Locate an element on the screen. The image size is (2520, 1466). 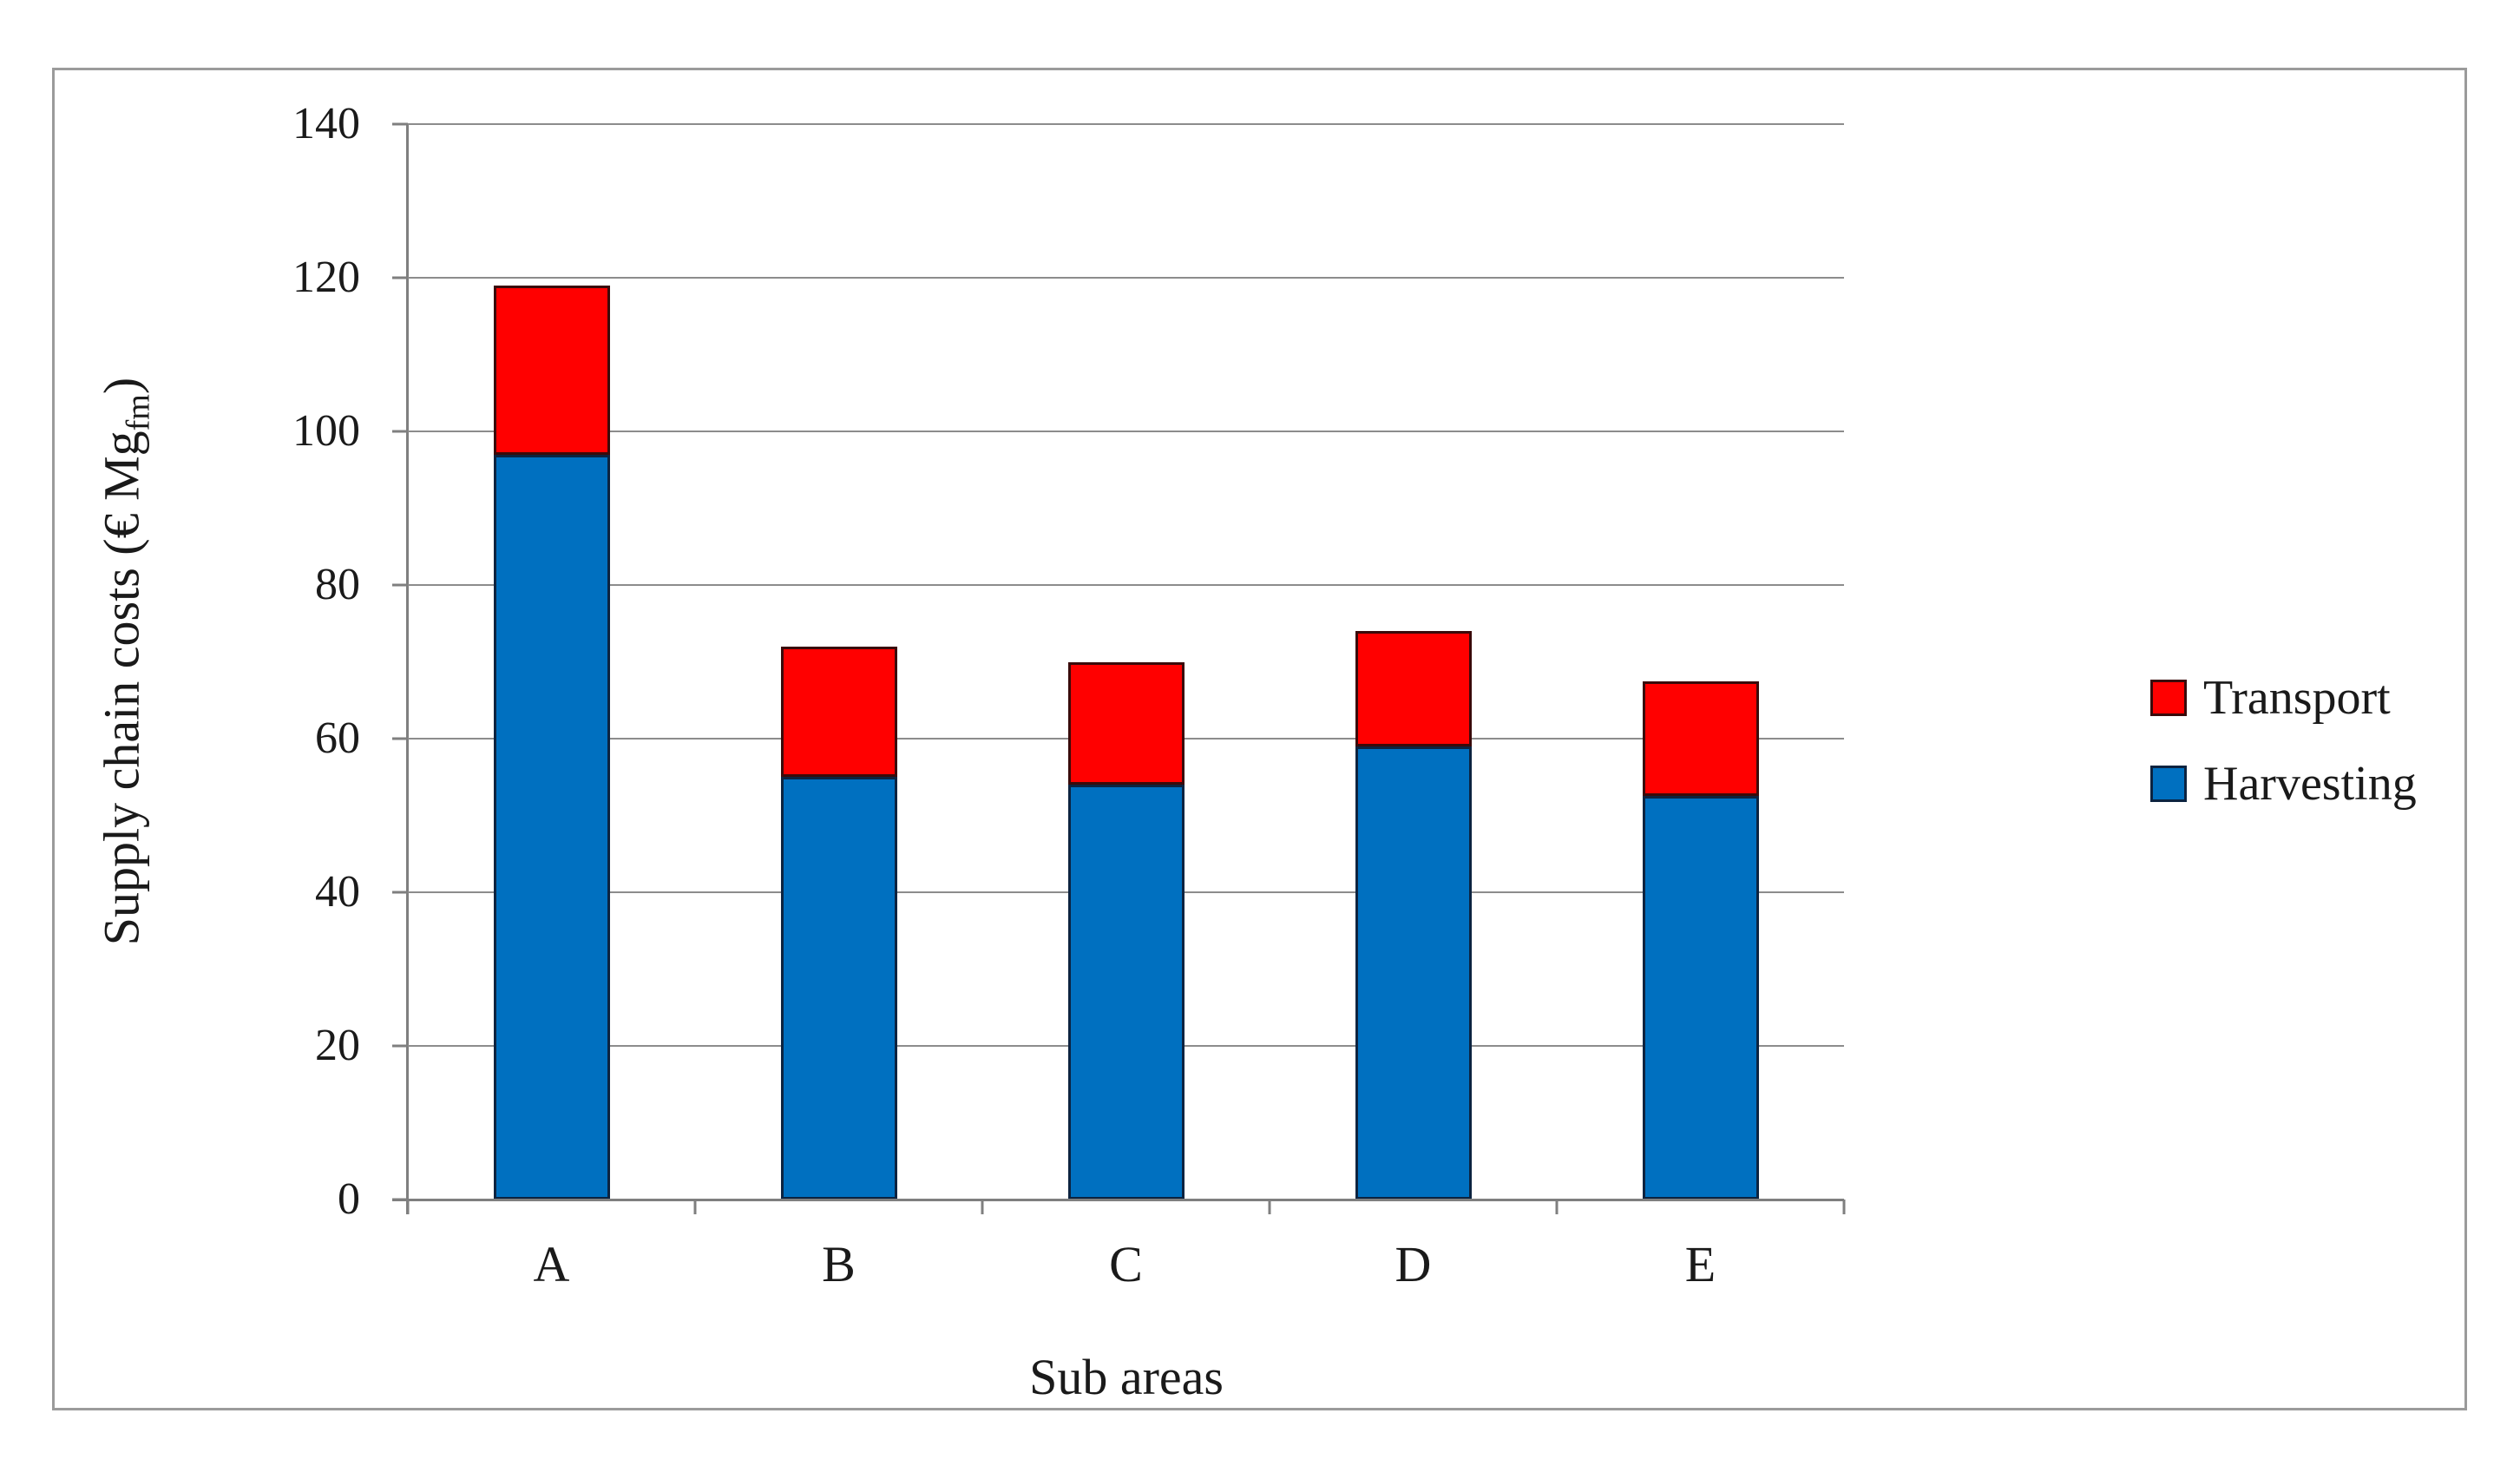
bar-D is located at coordinates (1413, 662).